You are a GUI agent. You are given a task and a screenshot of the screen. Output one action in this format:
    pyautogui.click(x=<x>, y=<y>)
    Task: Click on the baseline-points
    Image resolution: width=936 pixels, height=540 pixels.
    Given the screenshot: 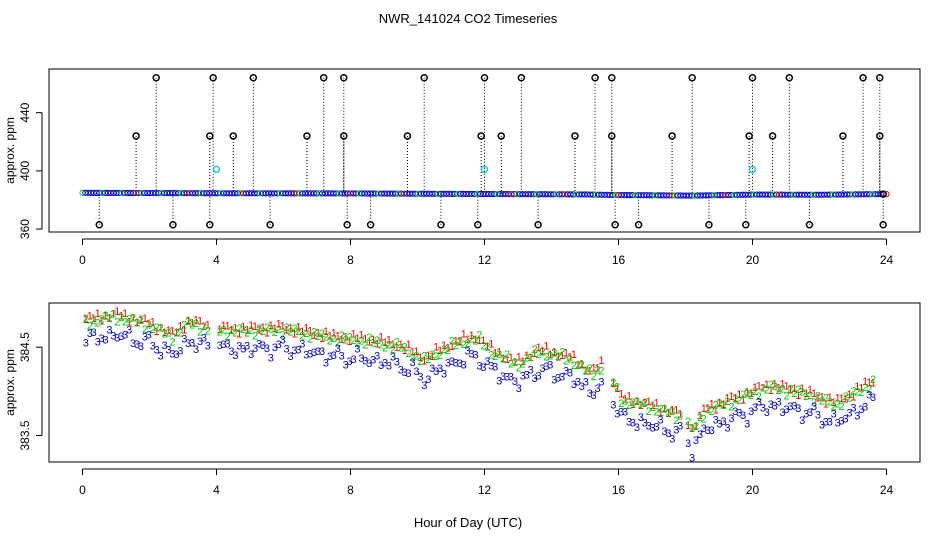 What is the action you would take?
    pyautogui.click(x=484, y=194)
    